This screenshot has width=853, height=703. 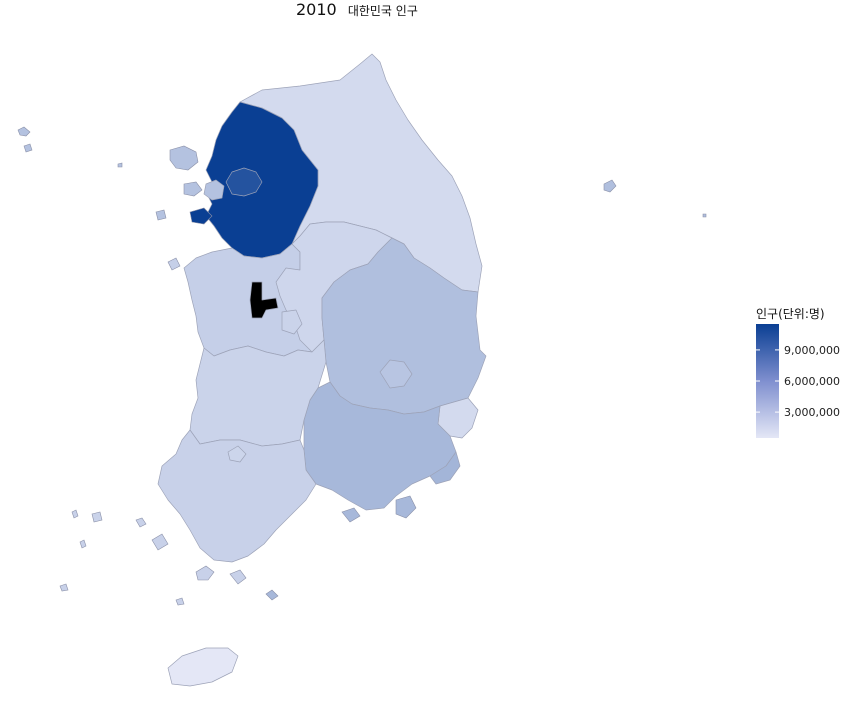 What do you see at coordinates (264, 300) in the screenshot?
I see `region-sejong` at bounding box center [264, 300].